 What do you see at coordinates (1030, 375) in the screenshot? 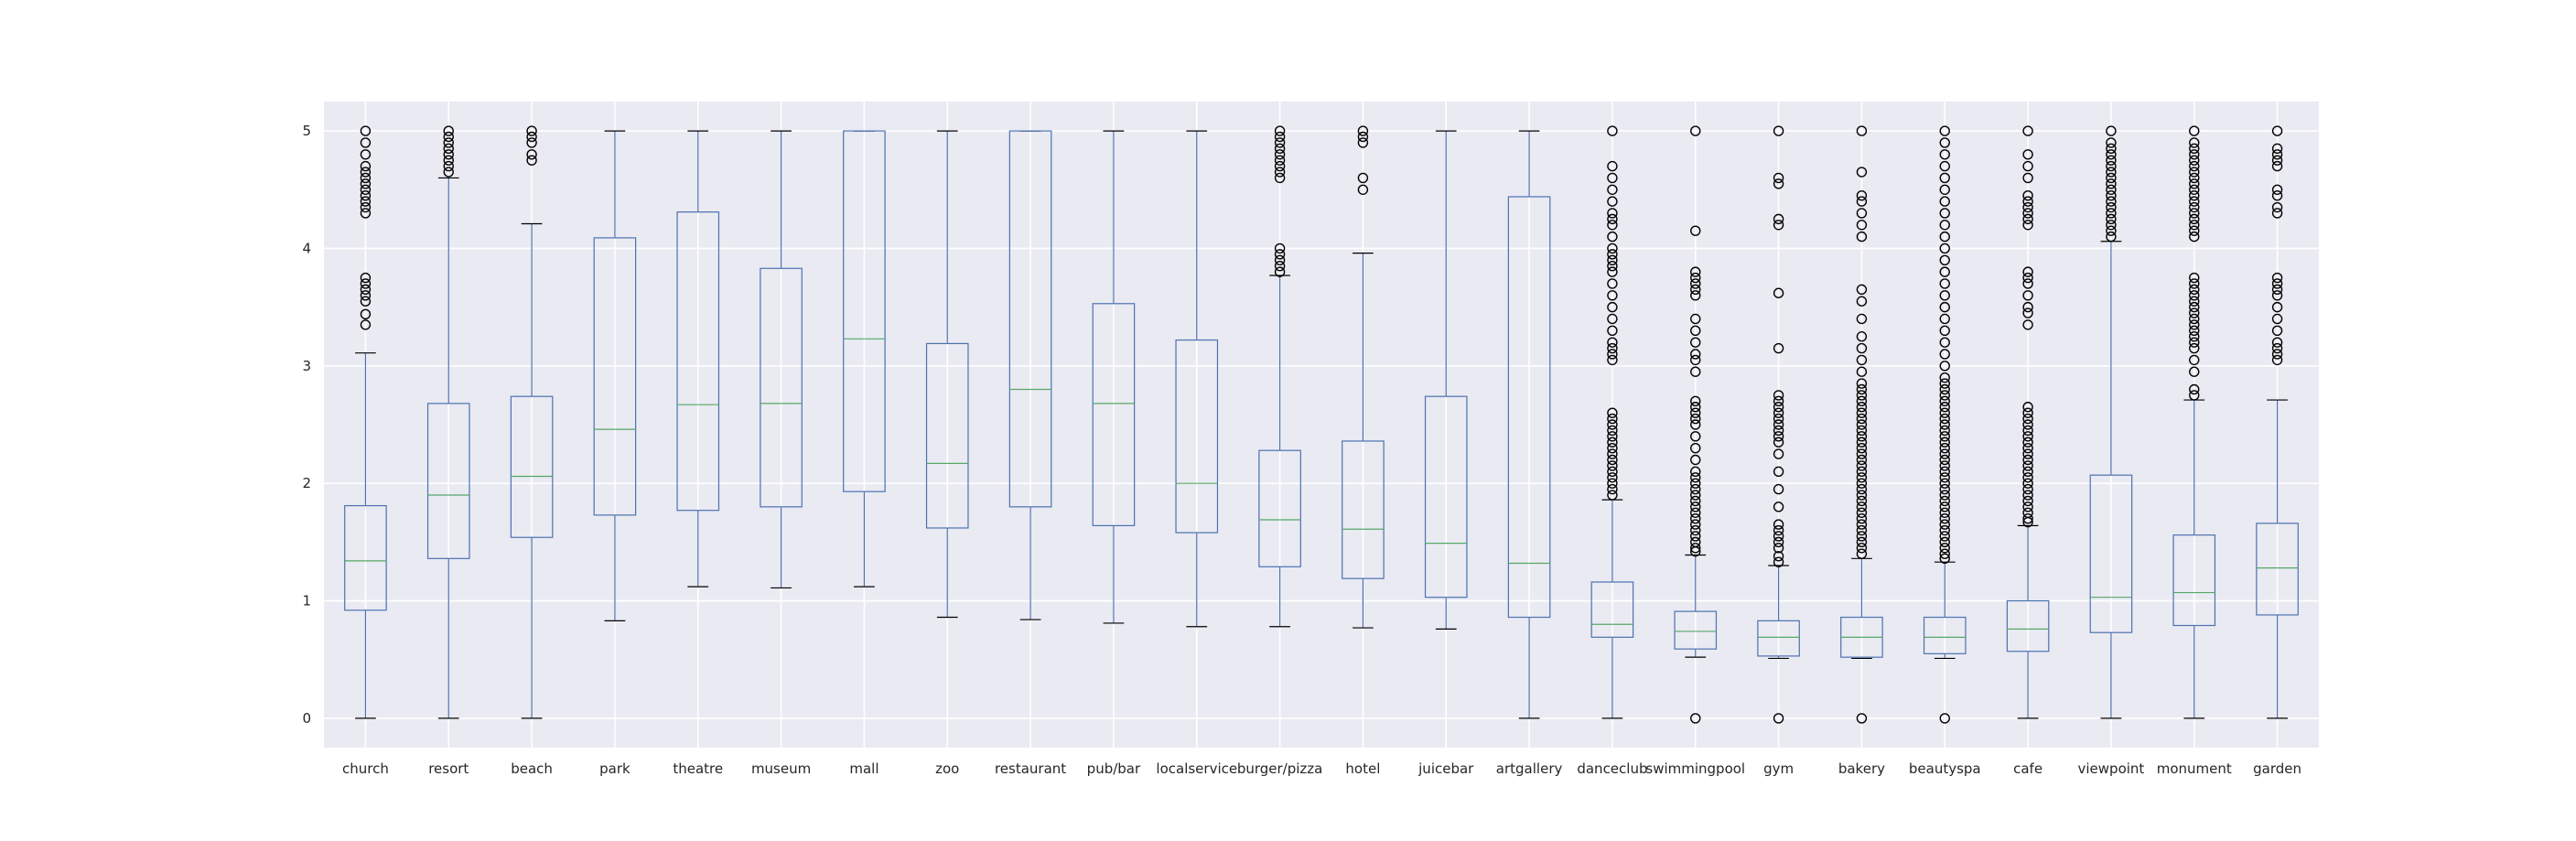
I see `box-restaurant` at bounding box center [1030, 375].